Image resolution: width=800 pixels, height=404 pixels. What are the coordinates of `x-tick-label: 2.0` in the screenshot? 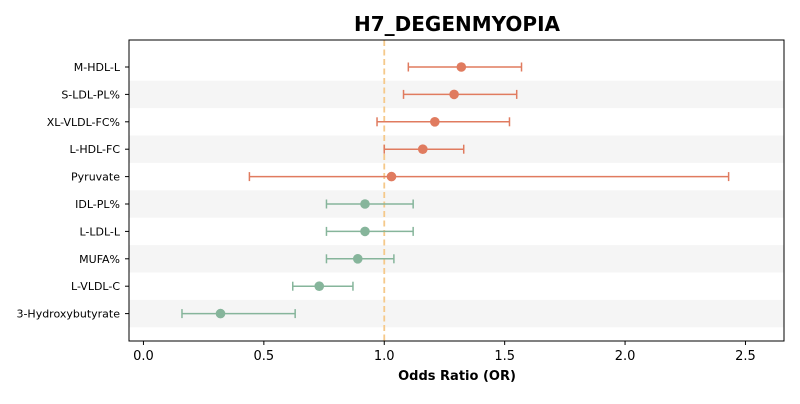 It's located at (625, 356).